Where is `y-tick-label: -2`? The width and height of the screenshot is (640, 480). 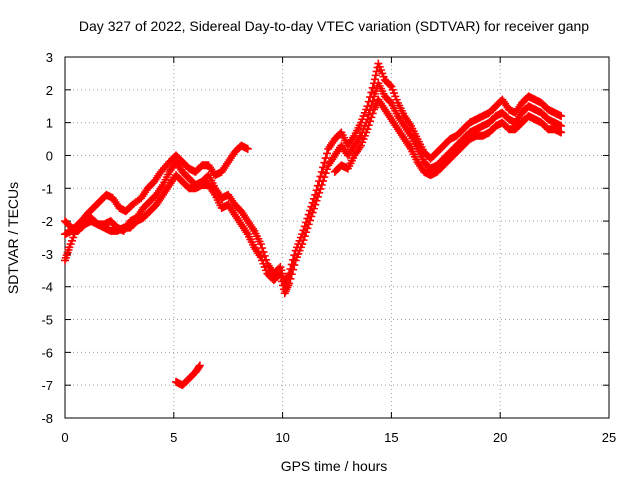 y-tick-label: -2 is located at coordinates (47, 221).